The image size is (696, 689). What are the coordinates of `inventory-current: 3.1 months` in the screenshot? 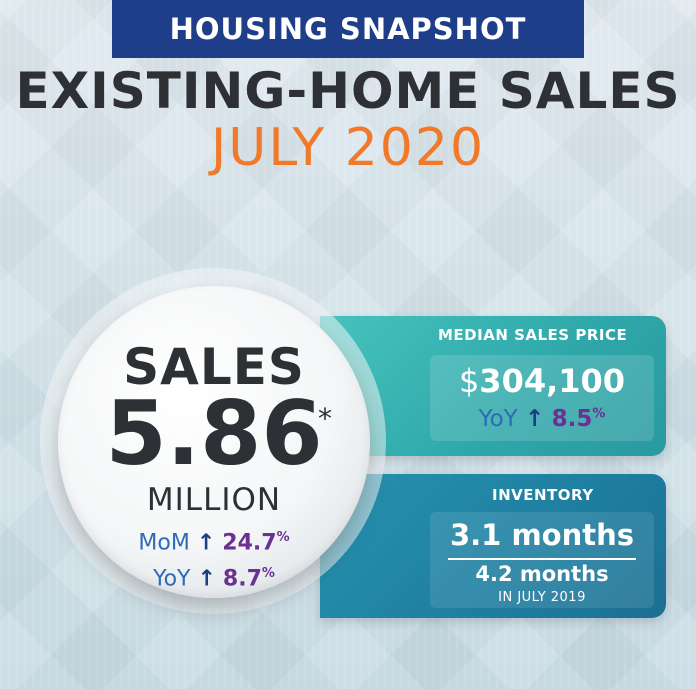 It's located at (542, 535).